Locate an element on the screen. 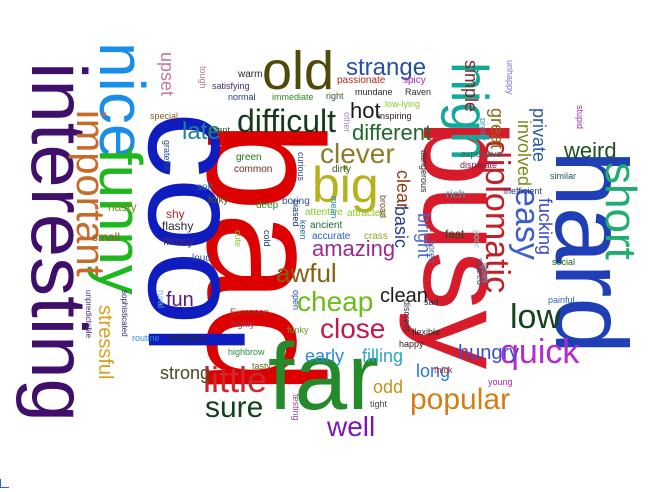 This screenshot has width=672, height=492. word-sure: sure is located at coordinates (234, 407).